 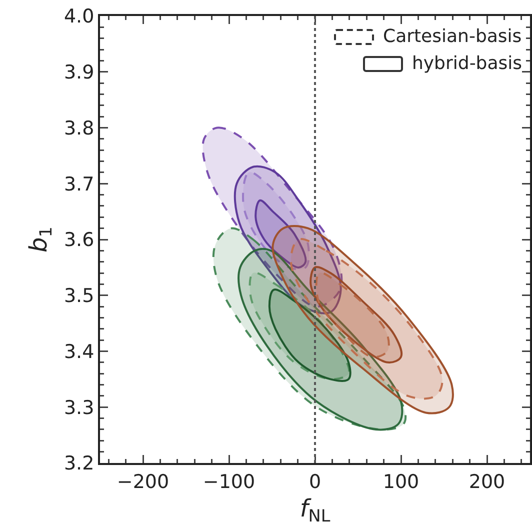 What do you see at coordinates (79, 407) in the screenshot?
I see `y-tick-label: 3.3` at bounding box center [79, 407].